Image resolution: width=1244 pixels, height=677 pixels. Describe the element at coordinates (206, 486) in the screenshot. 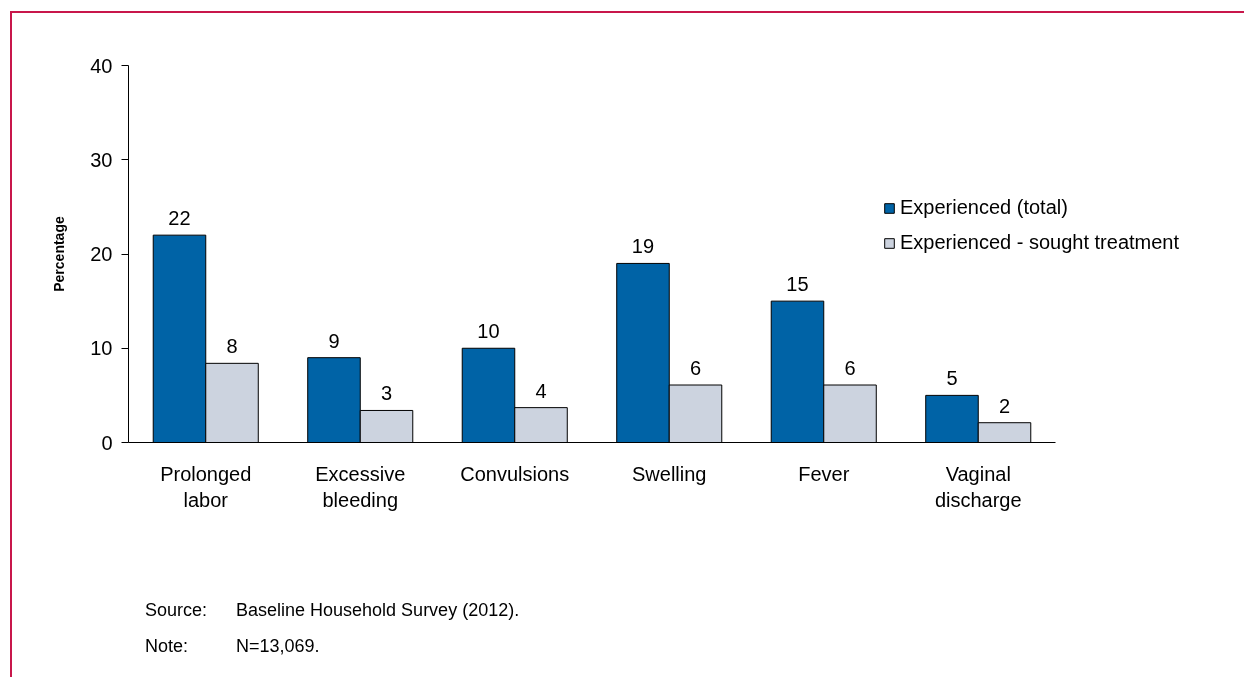

I see `x-tick-label: Prolonged labor` at that location.